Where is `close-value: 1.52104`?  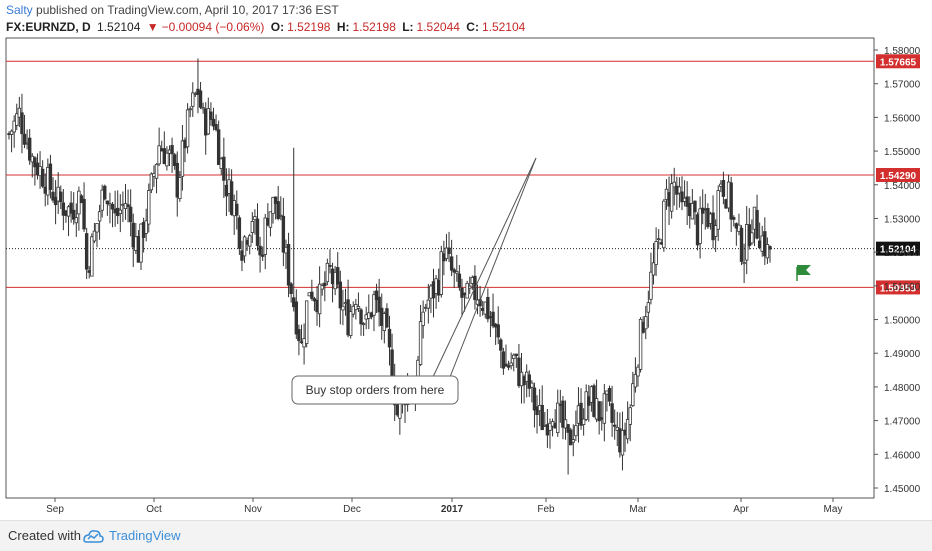 close-value: 1.52104 is located at coordinates (503, 27).